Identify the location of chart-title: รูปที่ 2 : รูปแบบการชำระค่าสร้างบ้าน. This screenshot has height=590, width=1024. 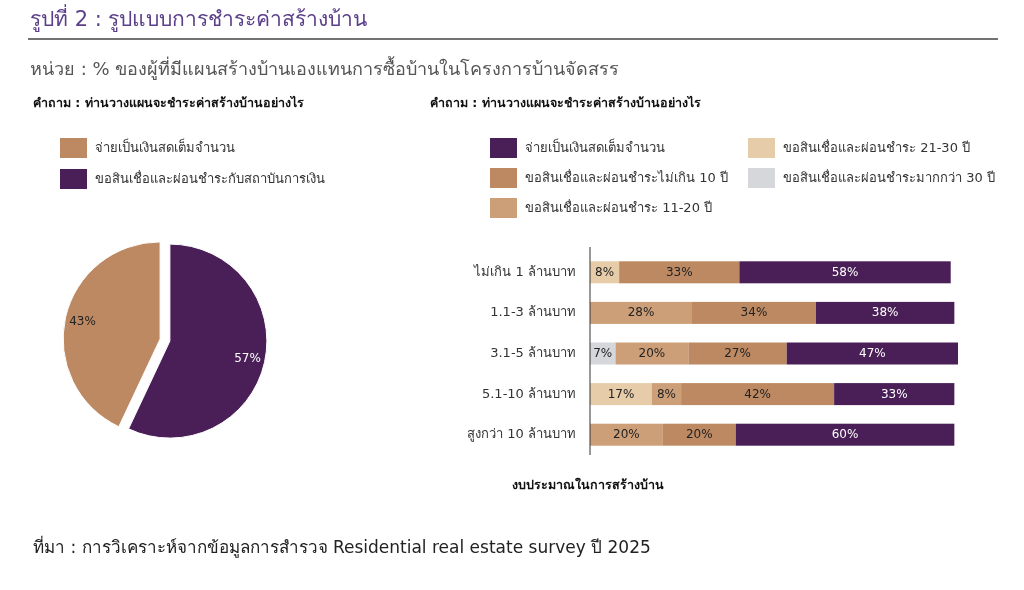
(199, 18).